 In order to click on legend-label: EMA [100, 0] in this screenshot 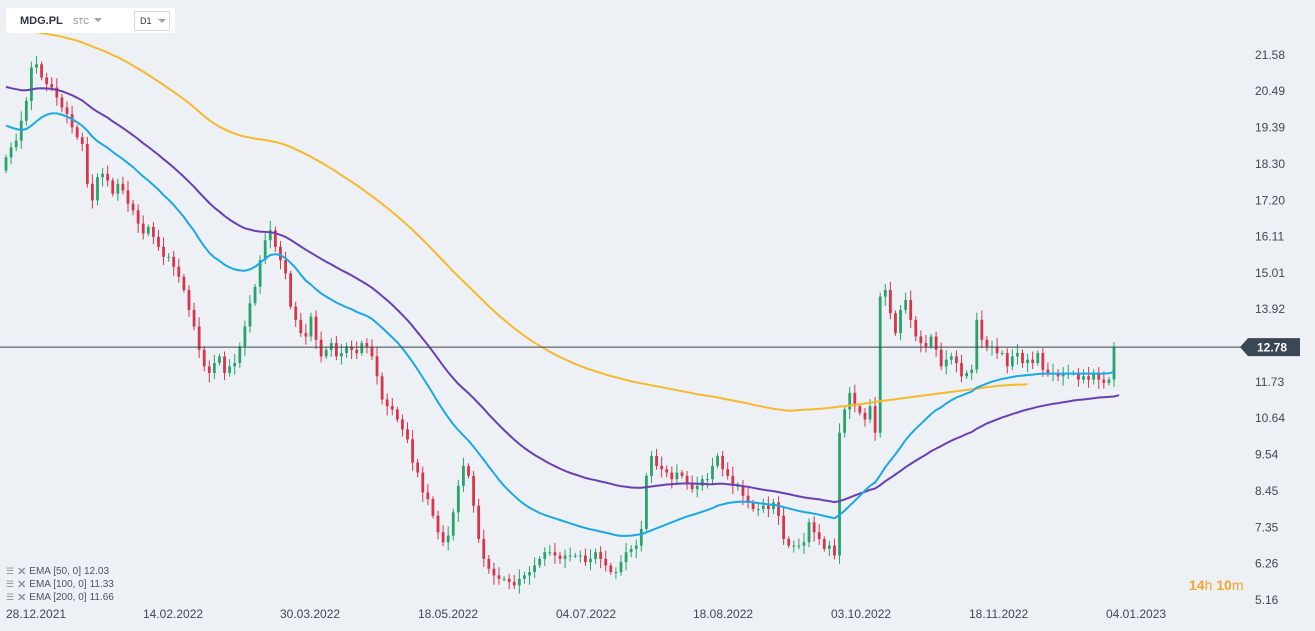, I will do `click(58, 584)`.